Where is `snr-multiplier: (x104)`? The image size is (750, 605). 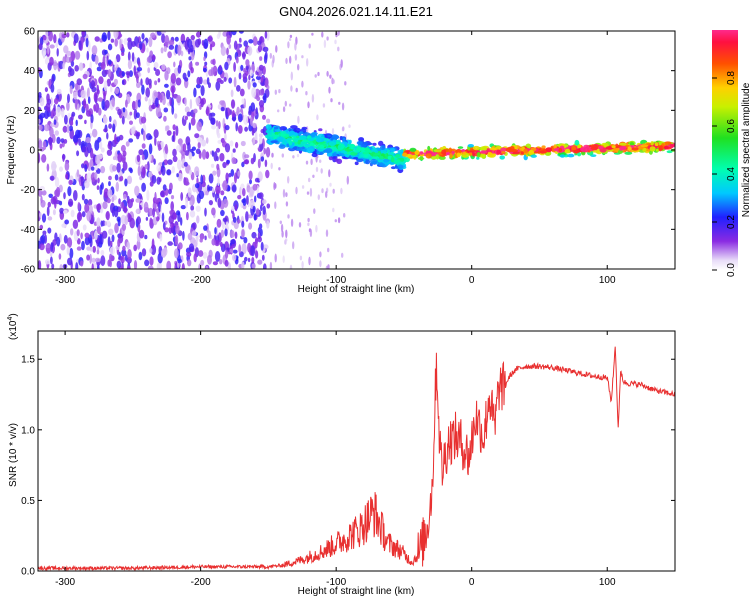 snr-multiplier: (x104) is located at coordinates (13, 326).